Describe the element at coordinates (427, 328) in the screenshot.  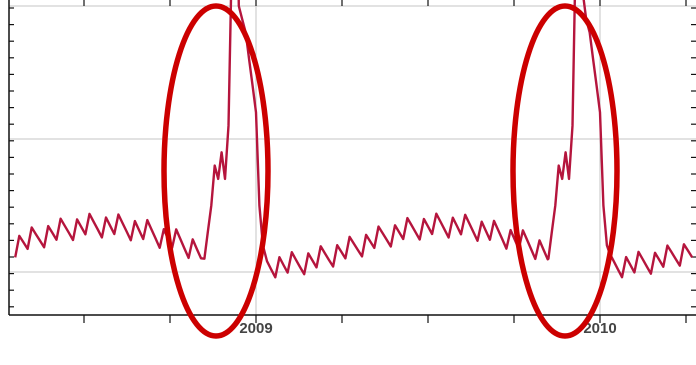
I see `x-tick-labels: 2009 2010` at that location.